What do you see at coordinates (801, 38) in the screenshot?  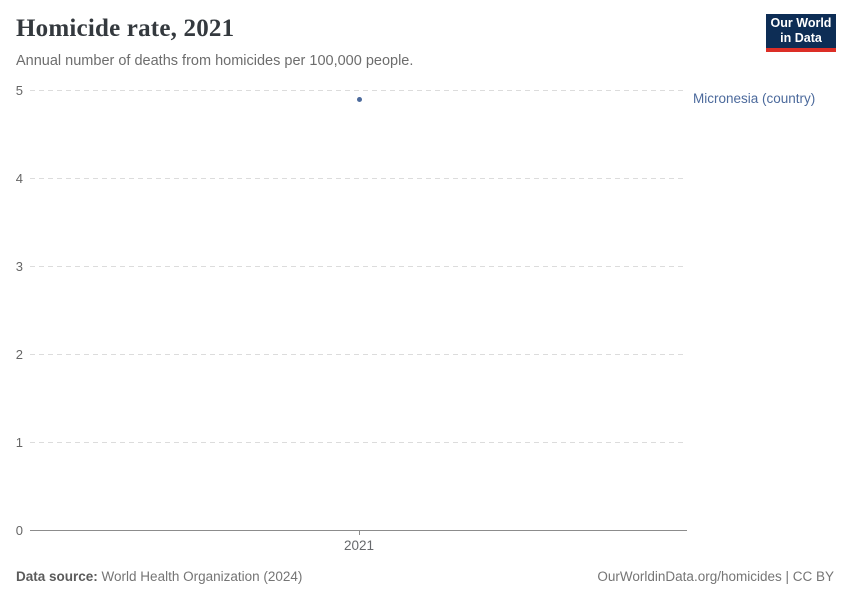 I see `owid-logo-line2: in Data` at bounding box center [801, 38].